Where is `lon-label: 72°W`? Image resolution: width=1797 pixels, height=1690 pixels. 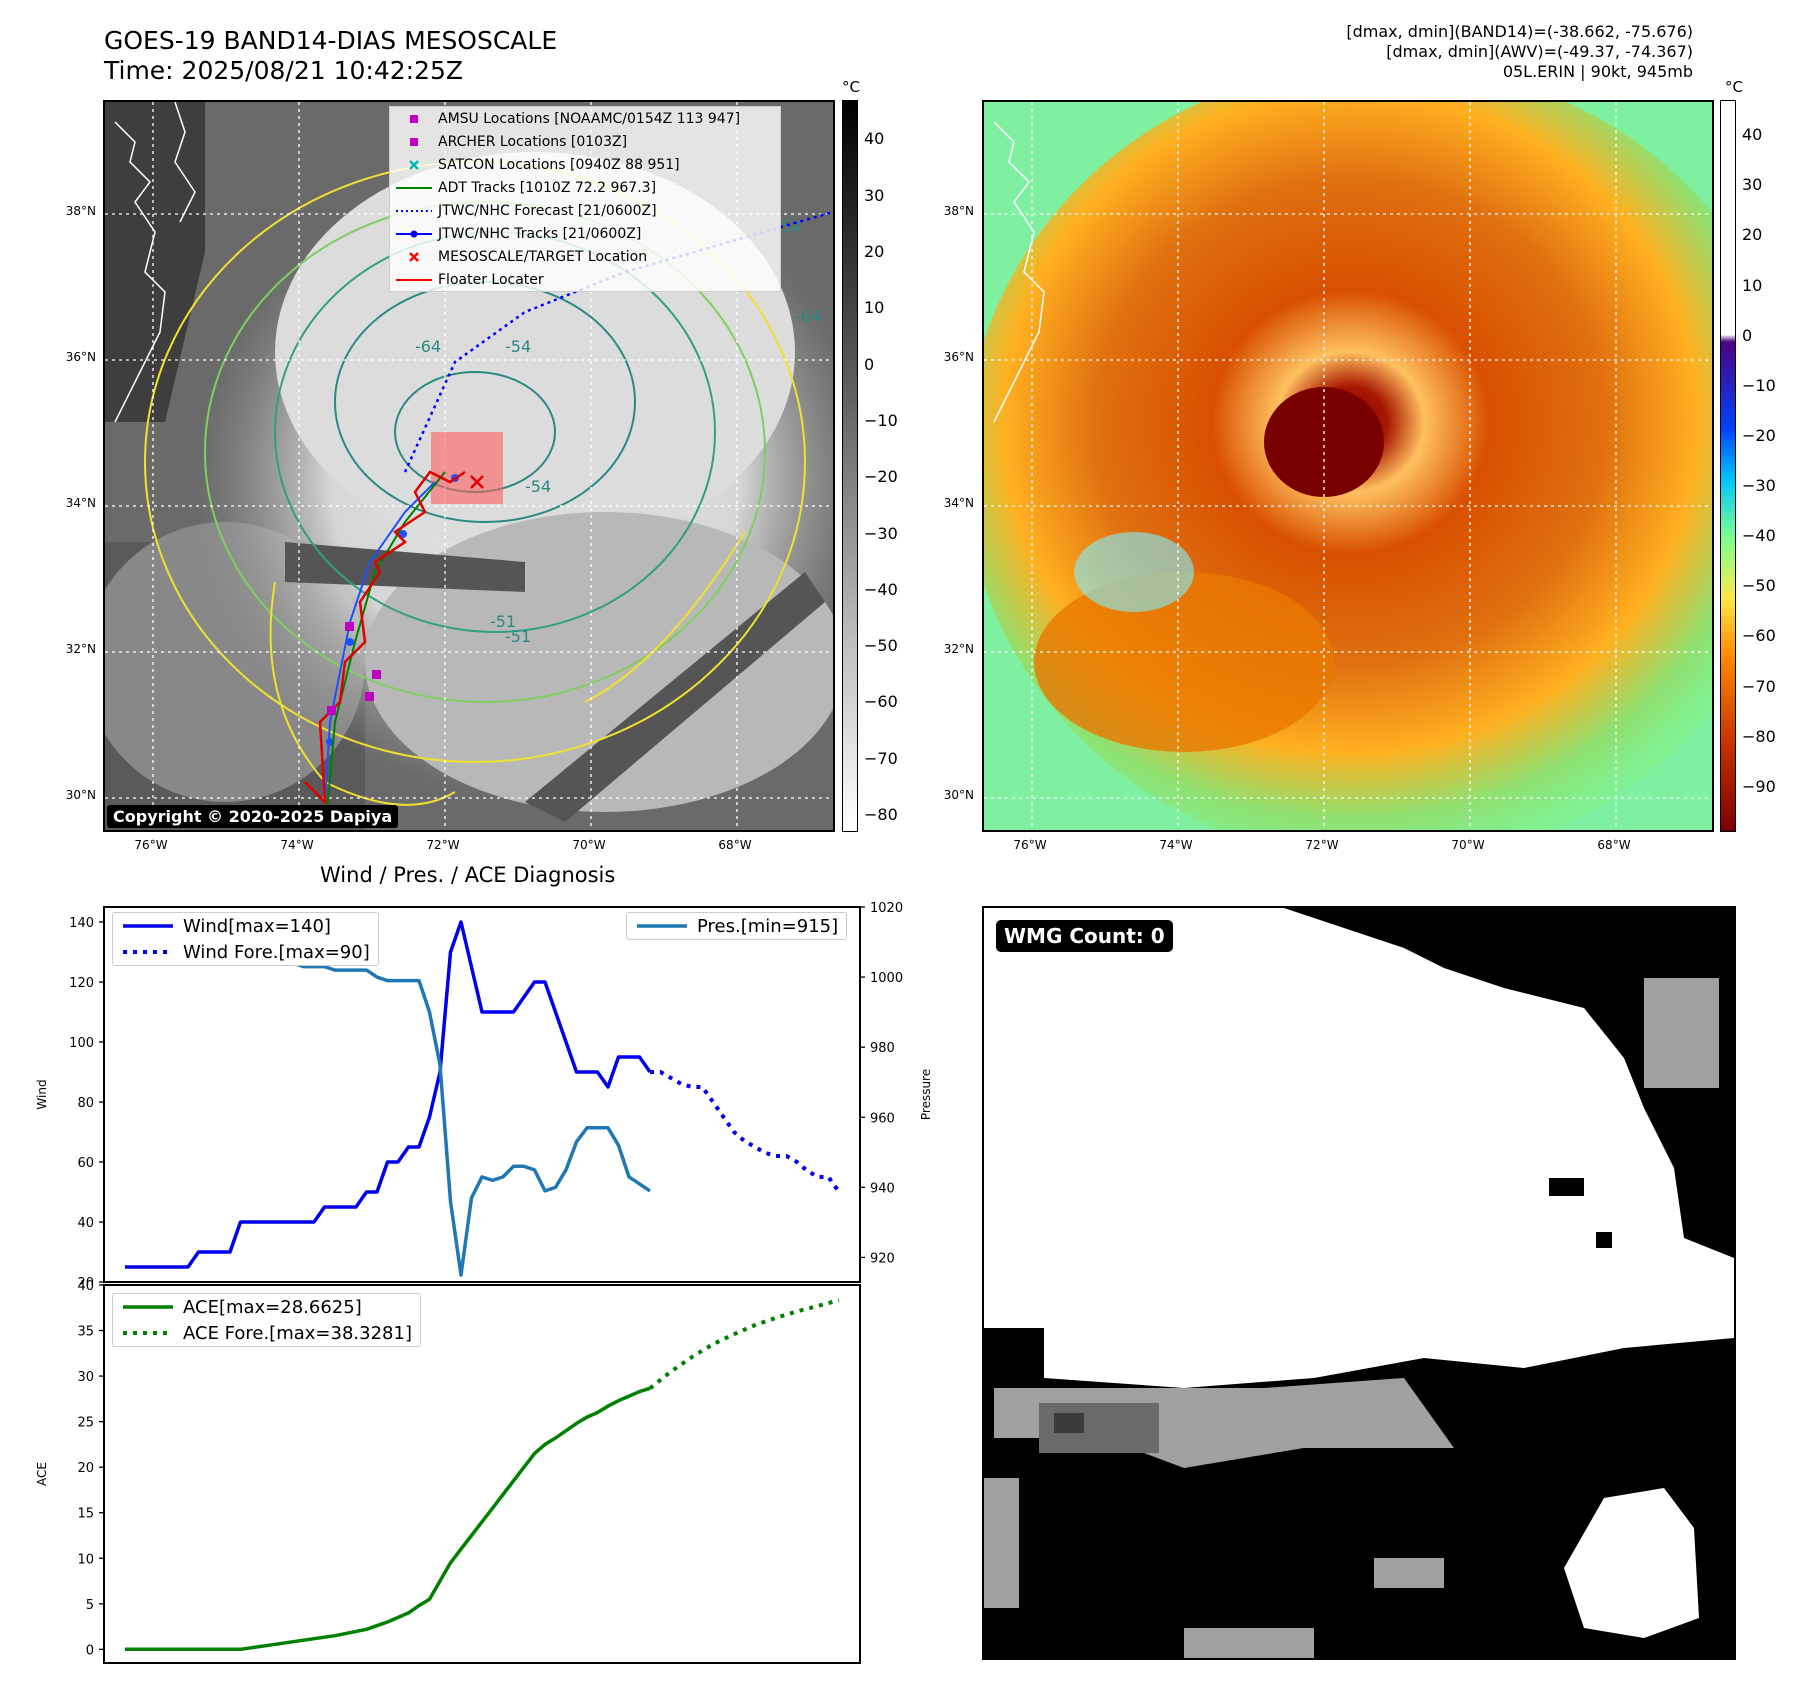 lon-label: 72°W is located at coordinates (443, 845).